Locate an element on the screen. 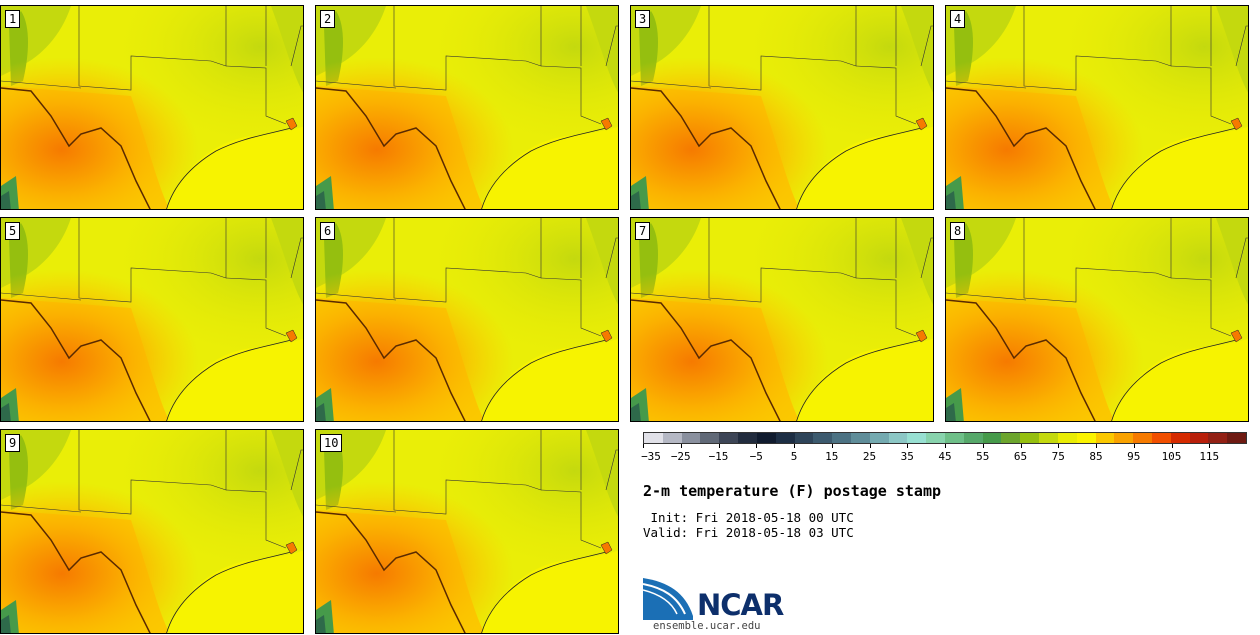 Image resolution: width=1260 pixels, height=635 pixels. member-number: 5 is located at coordinates (13, 231).